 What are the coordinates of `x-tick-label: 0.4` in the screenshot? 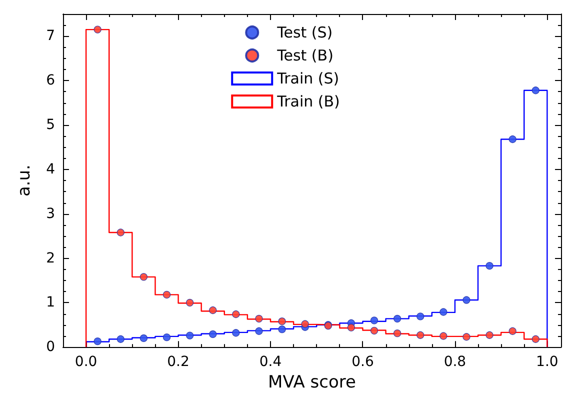 It's located at (270, 362).